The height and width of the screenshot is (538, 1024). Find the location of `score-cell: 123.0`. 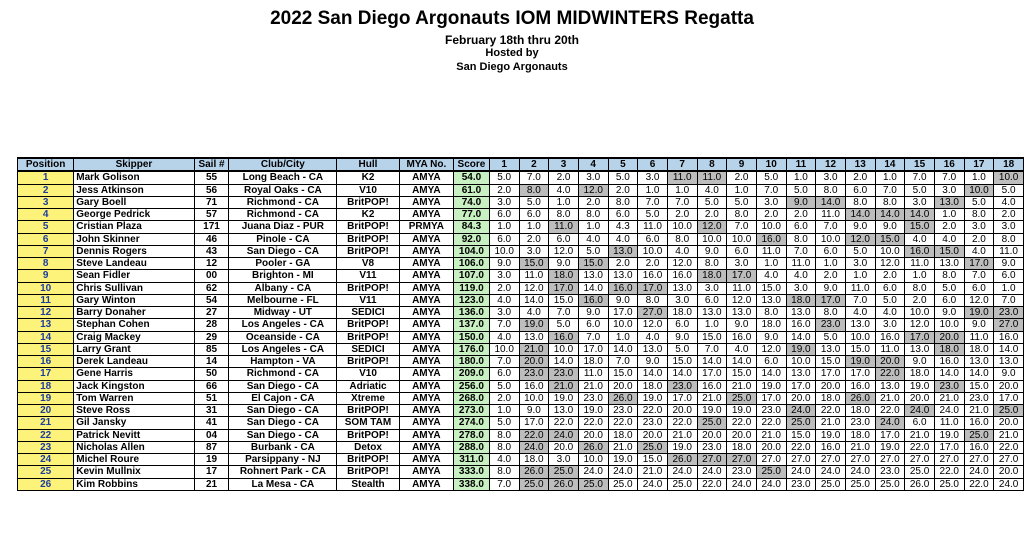

score-cell: 123.0 is located at coordinates (471, 300).